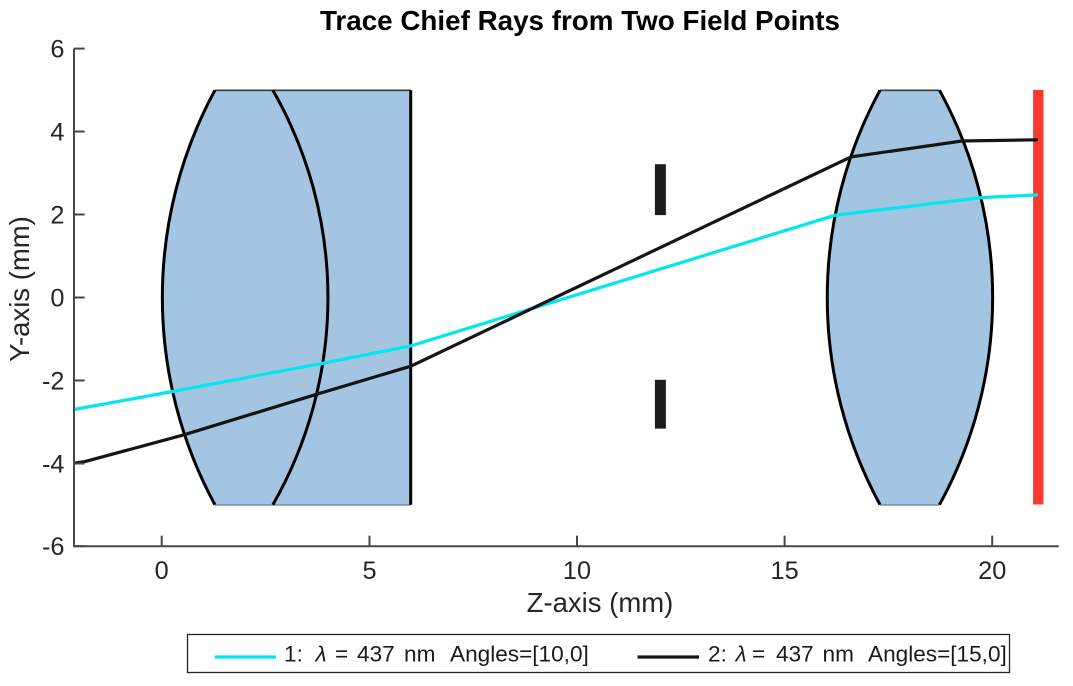 The image size is (1073, 686). What do you see at coordinates (293, 654) in the screenshot?
I see `svg-text: 1:` at bounding box center [293, 654].